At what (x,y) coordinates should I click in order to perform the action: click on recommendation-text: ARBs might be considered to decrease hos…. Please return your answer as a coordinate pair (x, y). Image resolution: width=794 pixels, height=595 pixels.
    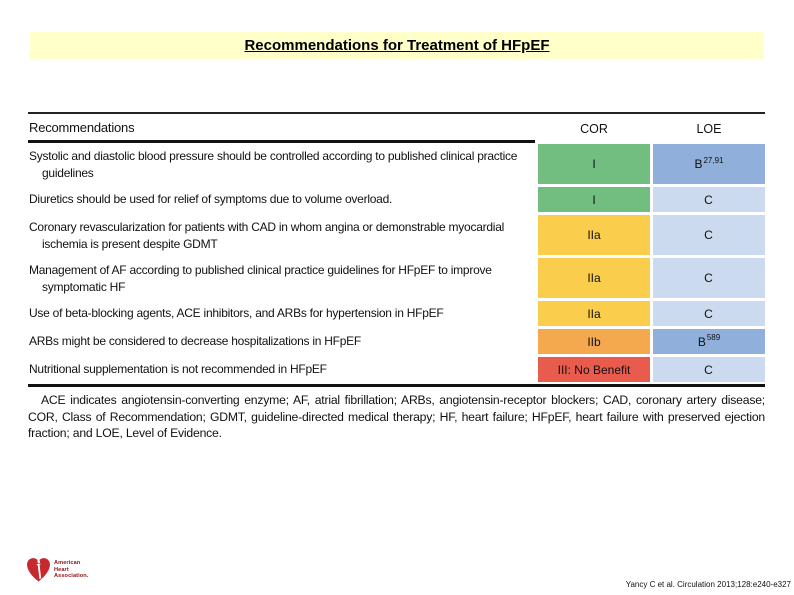
    Looking at the image, I should click on (195, 341).